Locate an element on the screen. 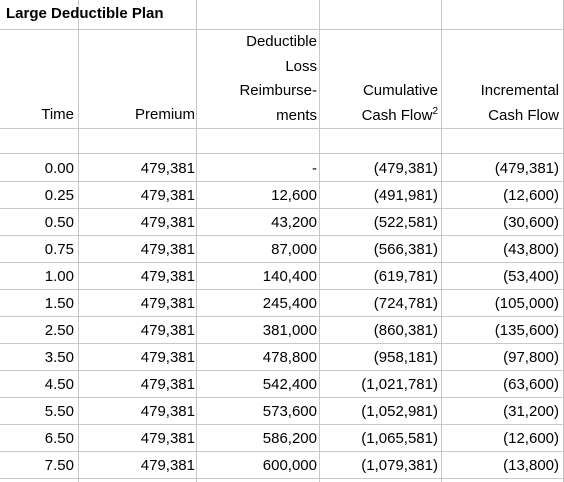  header-cumulative-line2: Cash Flow2 is located at coordinates (400, 116).